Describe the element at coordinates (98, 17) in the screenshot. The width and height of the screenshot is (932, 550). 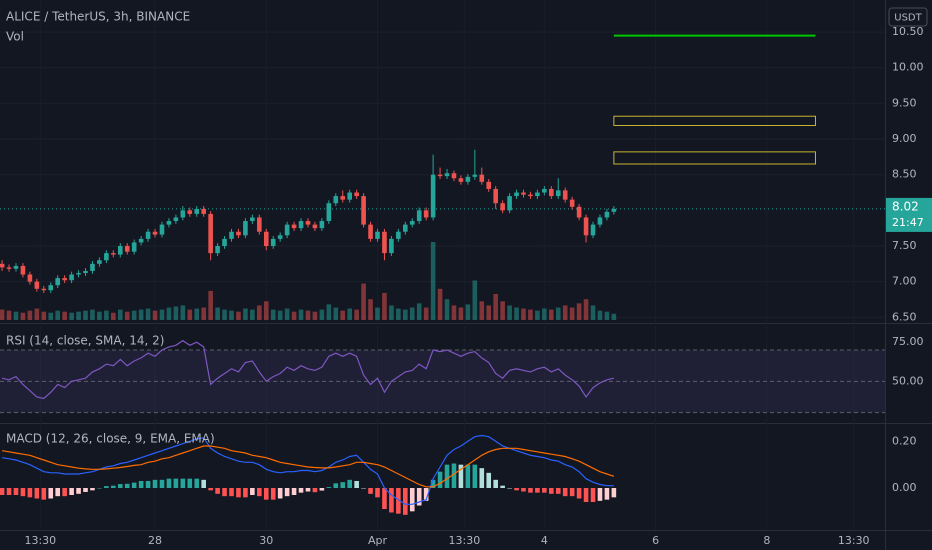
I see `symbol-title: ALICE / TetherUS, 3h, BINANCE` at that location.